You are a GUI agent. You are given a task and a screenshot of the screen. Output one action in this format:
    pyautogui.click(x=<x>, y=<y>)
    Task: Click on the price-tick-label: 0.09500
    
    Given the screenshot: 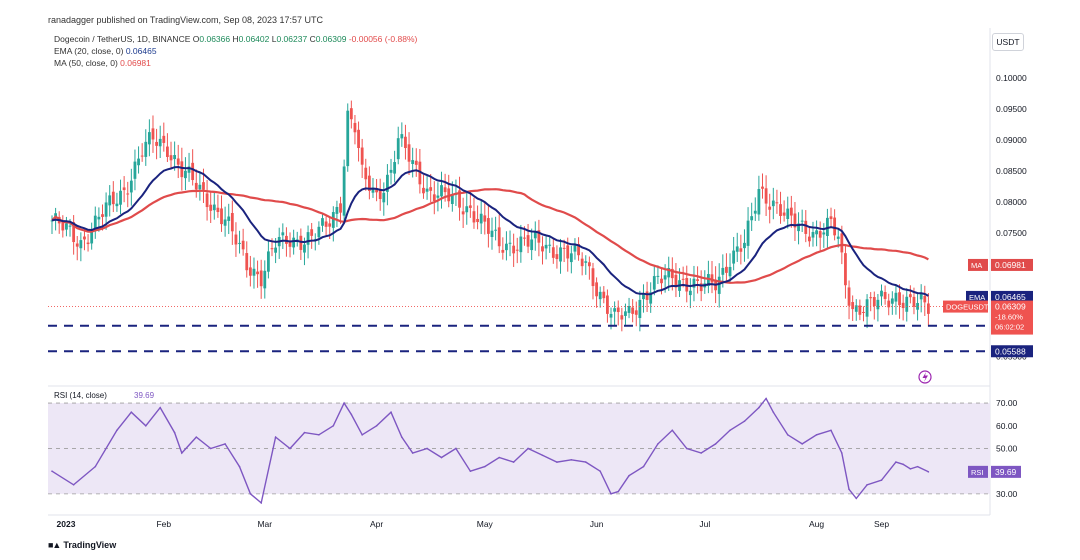 What is the action you would take?
    pyautogui.click(x=1011, y=109)
    